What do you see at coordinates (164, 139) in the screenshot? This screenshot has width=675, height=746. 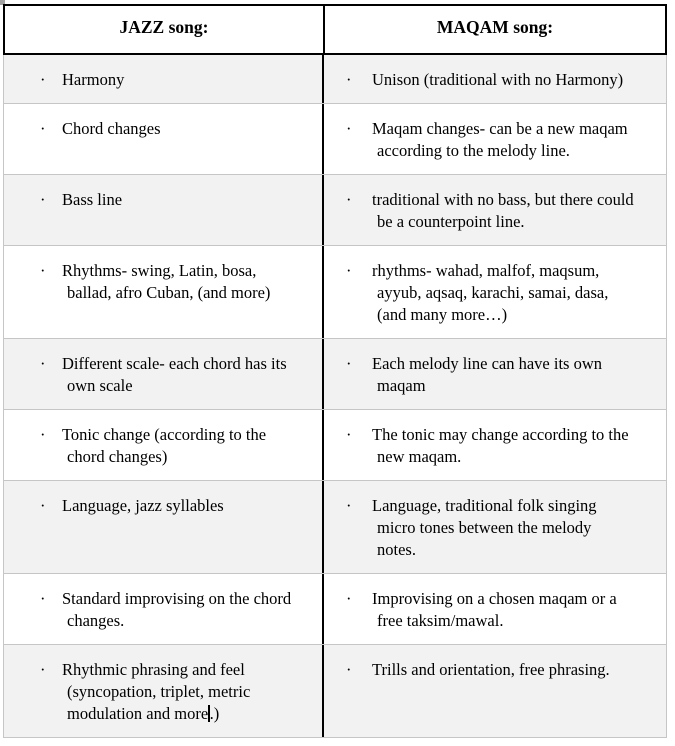 I see `jazz-cell-chord-changes: · Chord changes` at bounding box center [164, 139].